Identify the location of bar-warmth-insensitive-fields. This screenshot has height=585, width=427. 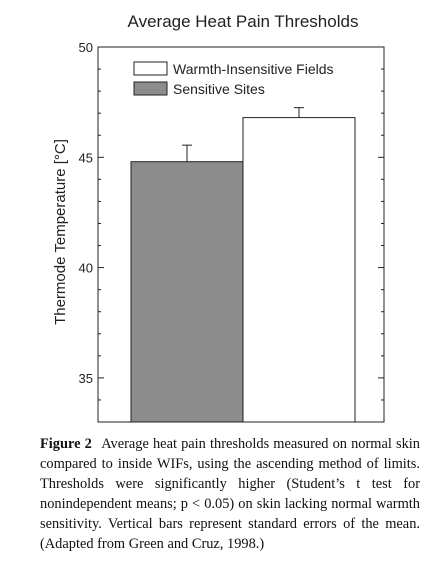
(299, 270).